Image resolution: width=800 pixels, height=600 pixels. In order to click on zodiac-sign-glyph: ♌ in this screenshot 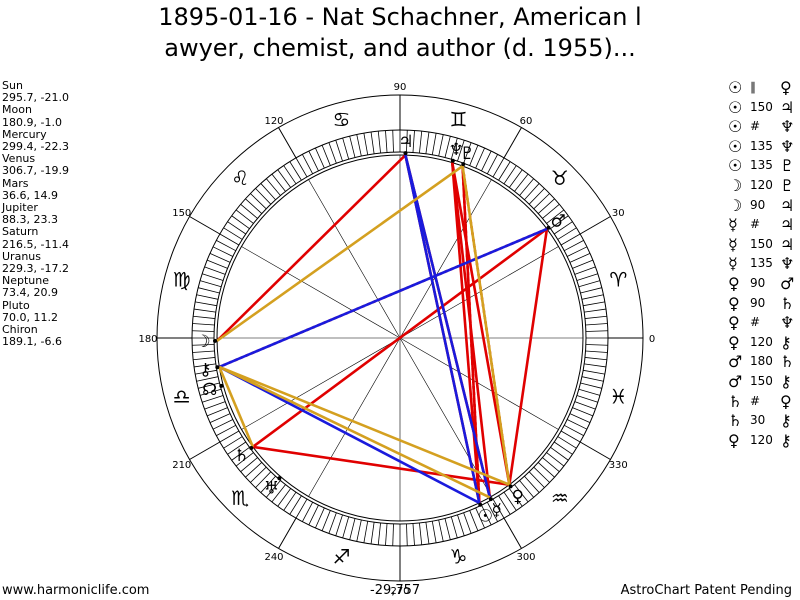, I will do `click(240, 178)`.